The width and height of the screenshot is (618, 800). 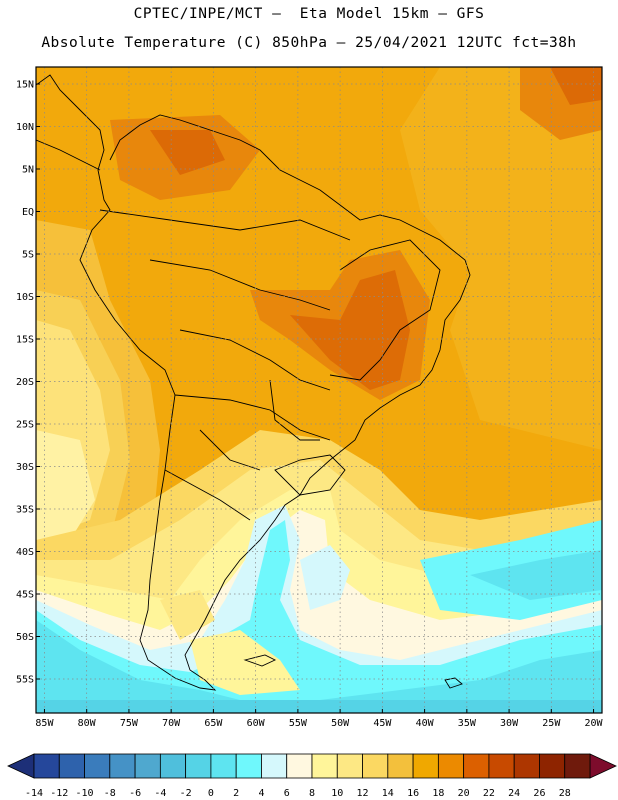 What do you see at coordinates (363, 793) in the screenshot?
I see `colorbar-label: 12` at bounding box center [363, 793].